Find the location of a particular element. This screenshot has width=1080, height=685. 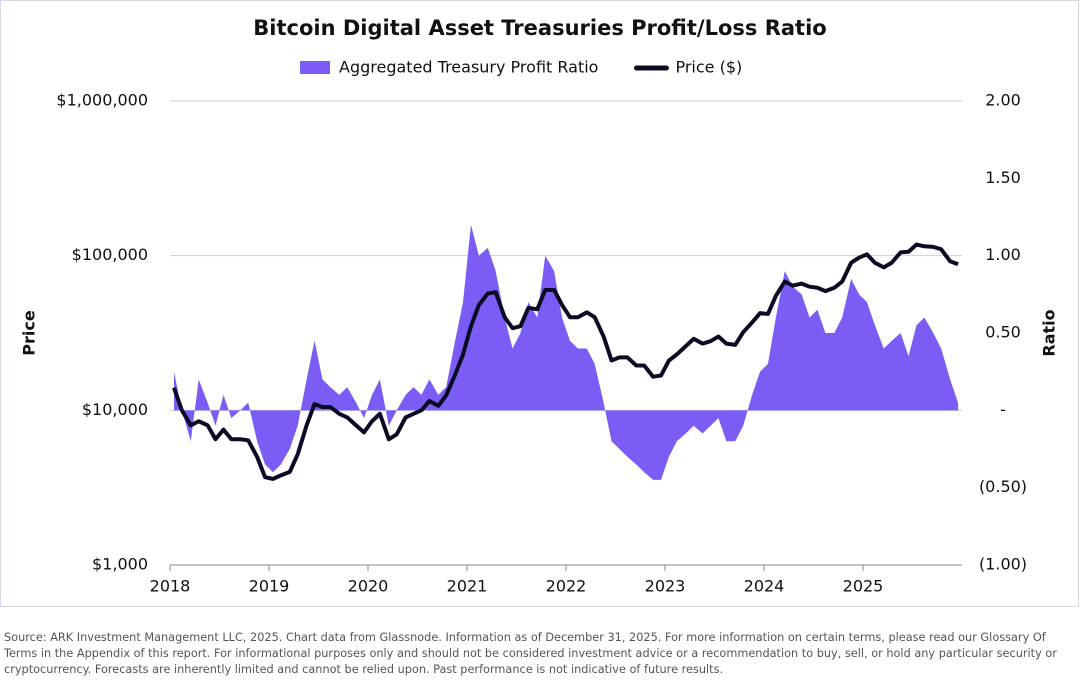

y-tick-label: $10,000 is located at coordinates (115, 409).